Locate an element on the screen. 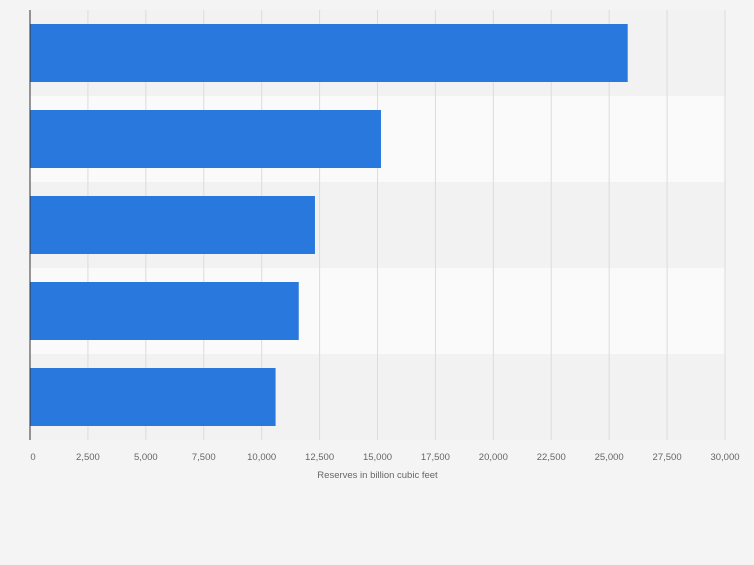 This screenshot has height=565, width=754. x-tick-label: 7,500 is located at coordinates (204, 457).